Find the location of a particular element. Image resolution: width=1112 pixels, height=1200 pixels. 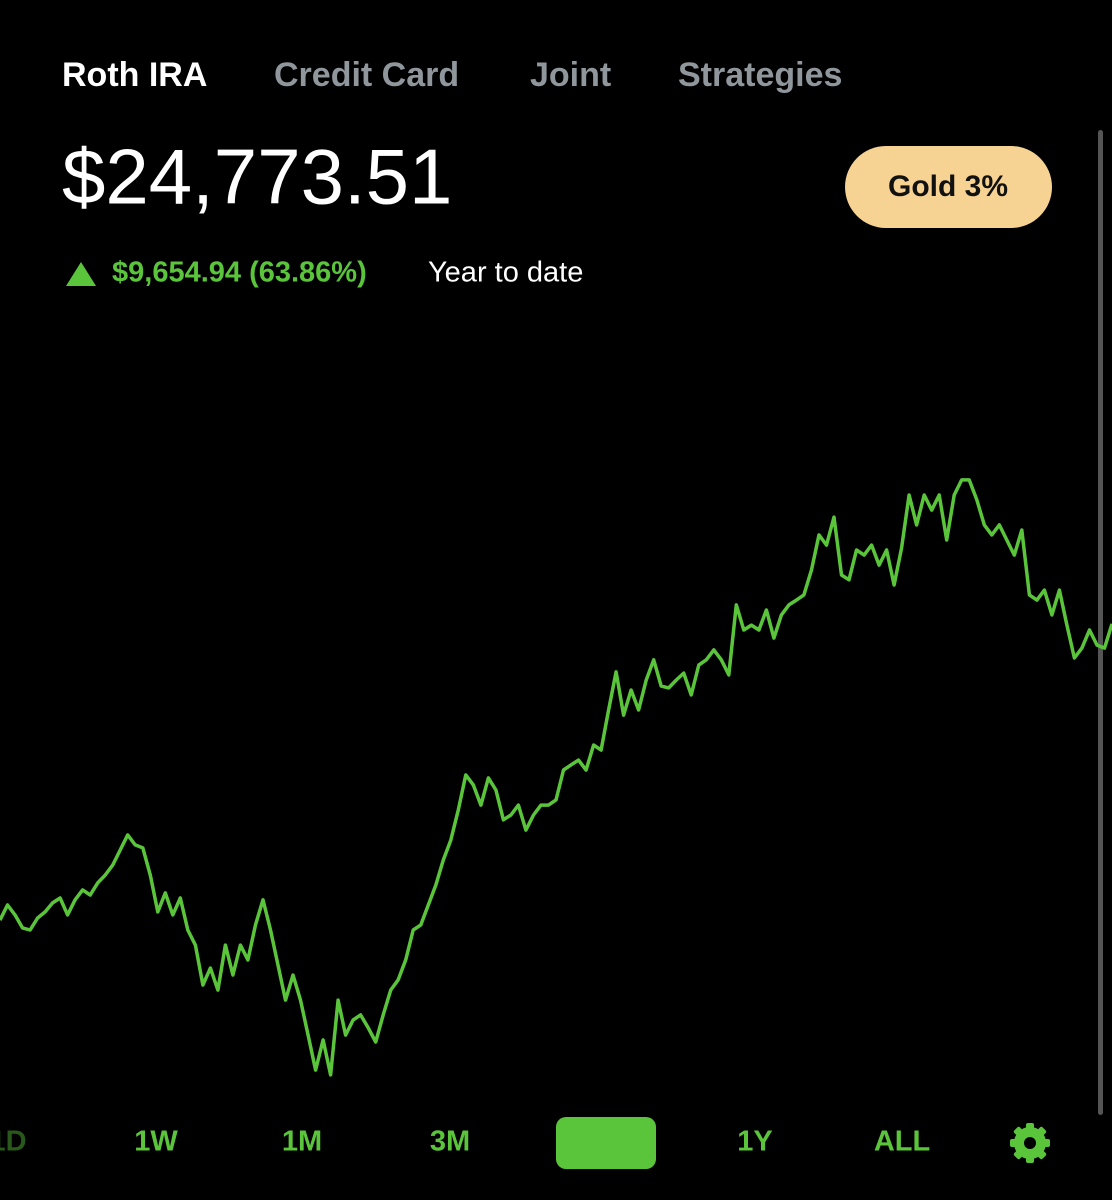

tab: Strategies is located at coordinates (760, 75).